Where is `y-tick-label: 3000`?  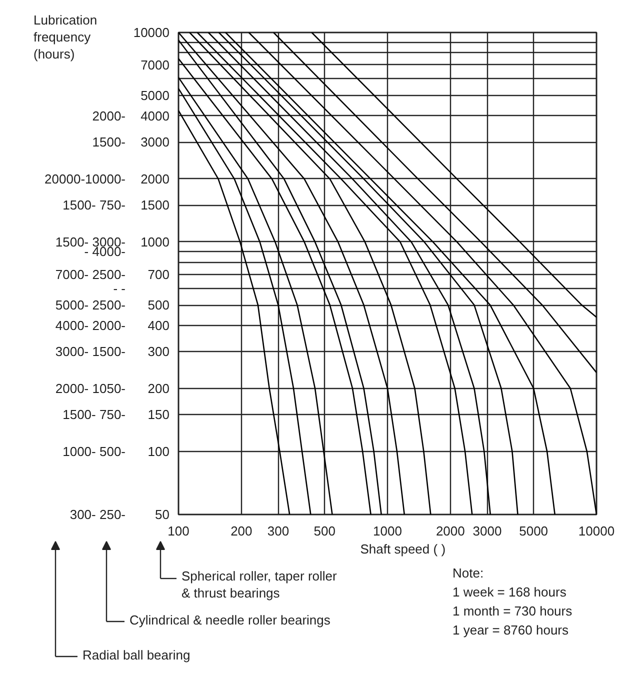 y-tick-label: 3000 is located at coordinates (155, 142).